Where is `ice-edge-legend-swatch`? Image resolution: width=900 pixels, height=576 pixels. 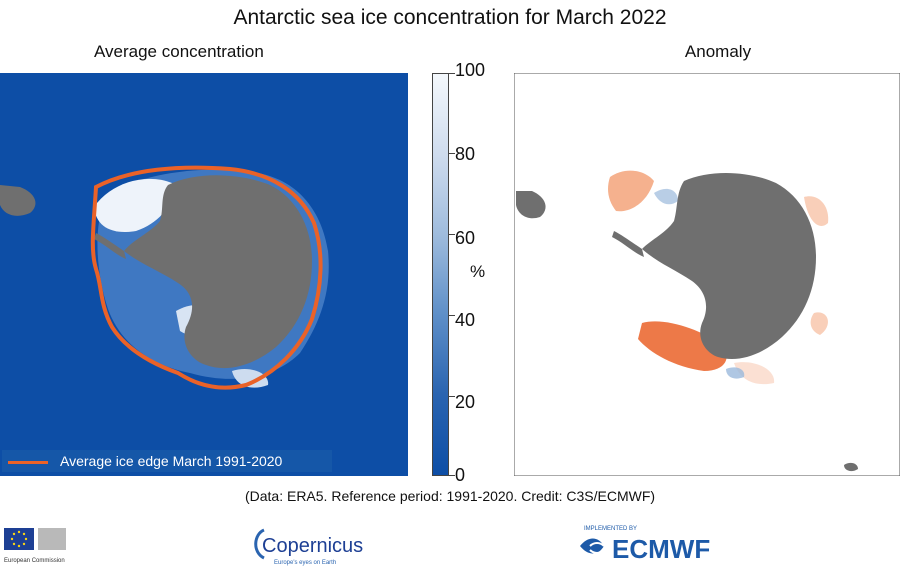
ice-edge-legend-swatch is located at coordinates (28, 462).